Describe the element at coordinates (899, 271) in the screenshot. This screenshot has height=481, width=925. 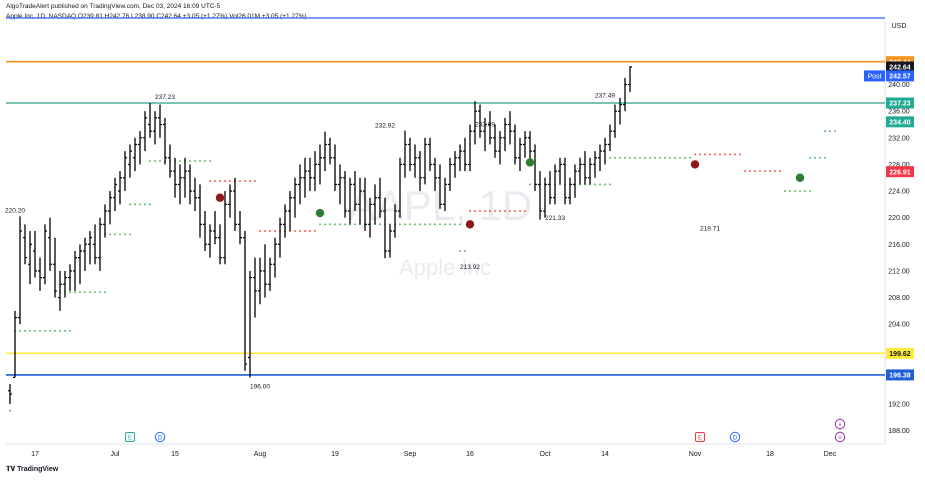
I see `y-tick-label: 212.00` at that location.